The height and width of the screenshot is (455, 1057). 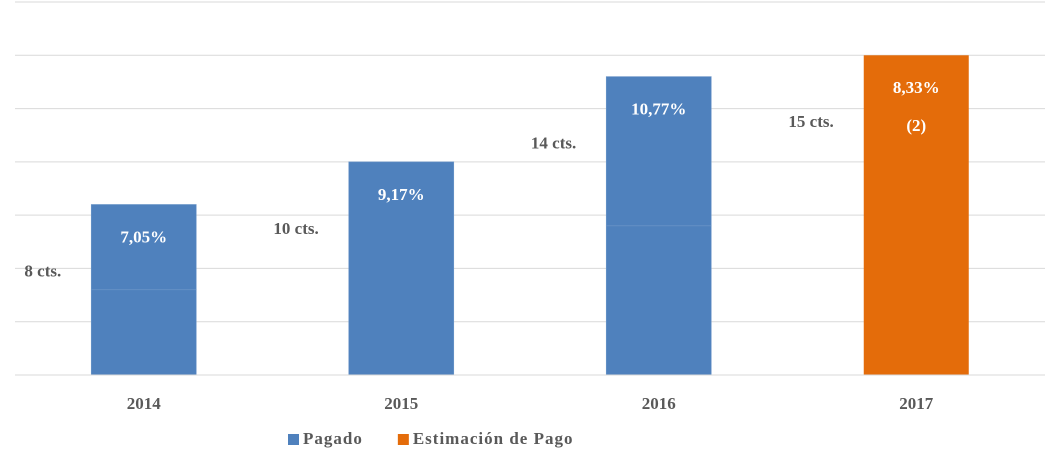 What do you see at coordinates (401, 194) in the screenshot?
I see `percent-label: 9,17%` at bounding box center [401, 194].